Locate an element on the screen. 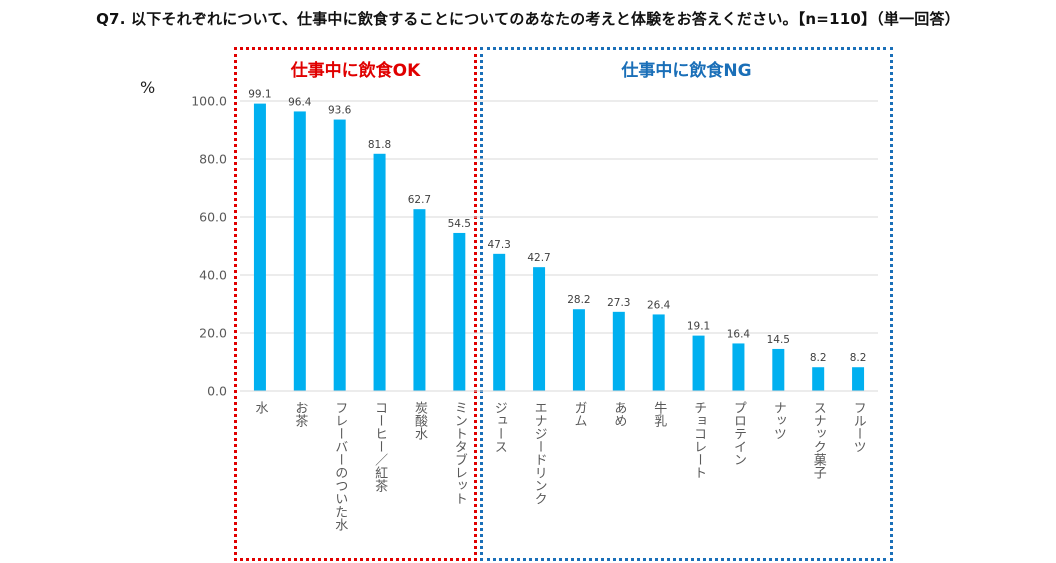 This screenshot has width=1056, height=563. x-tick-label: あめ is located at coordinates (619, 414).